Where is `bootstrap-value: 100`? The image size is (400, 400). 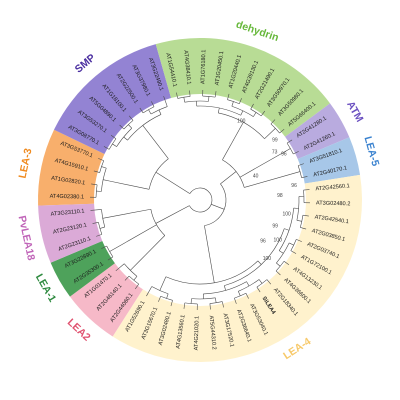 bootstrap-value: 100 is located at coordinates (241, 121).